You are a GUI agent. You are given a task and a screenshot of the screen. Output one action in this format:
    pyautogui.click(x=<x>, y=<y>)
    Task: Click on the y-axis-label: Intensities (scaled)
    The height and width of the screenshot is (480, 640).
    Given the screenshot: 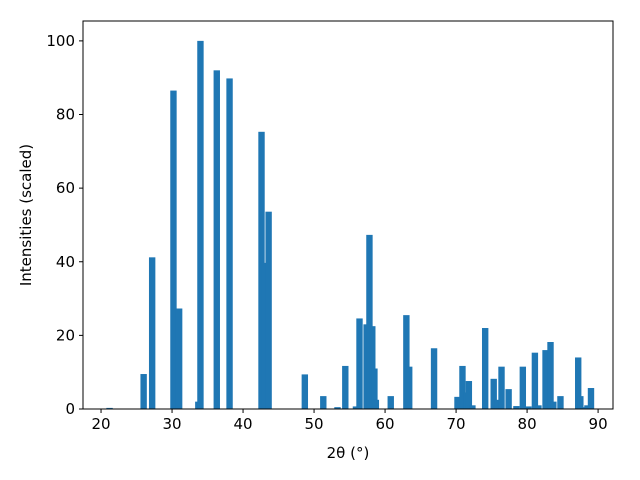 What is the action you would take?
    pyautogui.click(x=26, y=215)
    